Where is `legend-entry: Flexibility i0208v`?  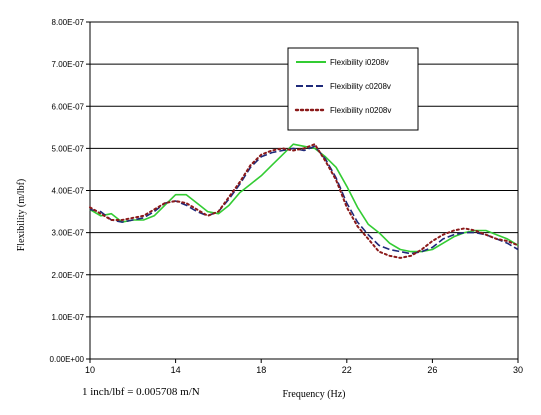 legend-entry: Flexibility i0208v is located at coordinates (359, 62).